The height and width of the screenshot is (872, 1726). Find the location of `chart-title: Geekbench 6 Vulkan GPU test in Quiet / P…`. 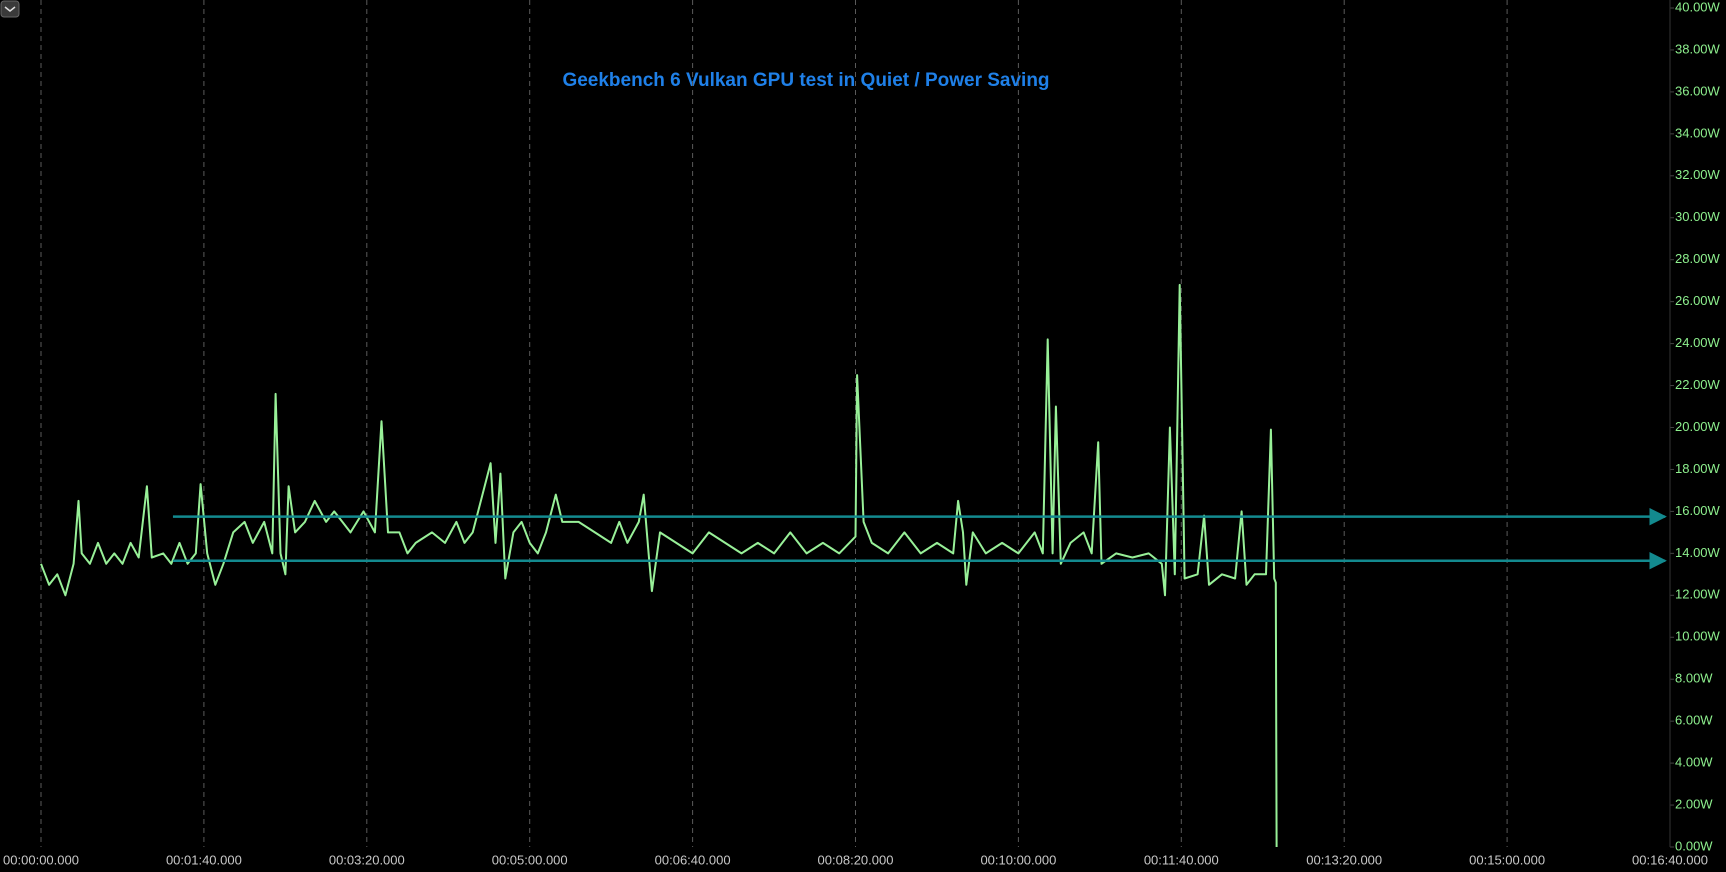

chart-title: Geekbench 6 Vulkan GPU test in Quiet / P… is located at coordinates (805, 80).